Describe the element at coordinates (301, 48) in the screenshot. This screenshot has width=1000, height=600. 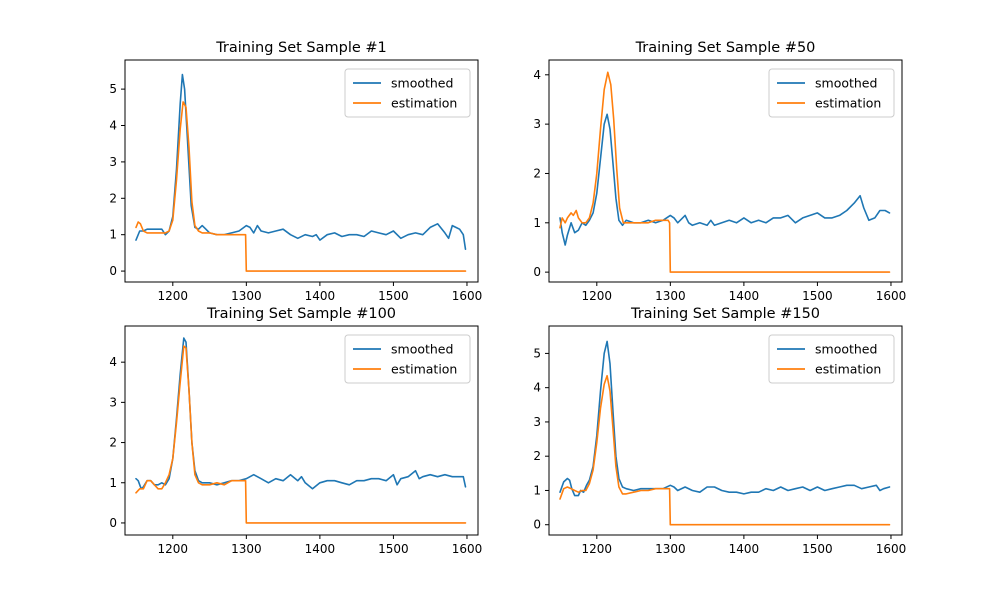
I see `chart-title: Training Set Sample #1` at that location.